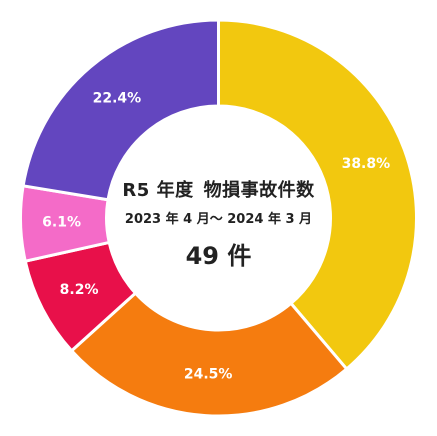 This screenshot has height=436, width=437. I want to click on slice-label-0: 38.8%, so click(366, 164).